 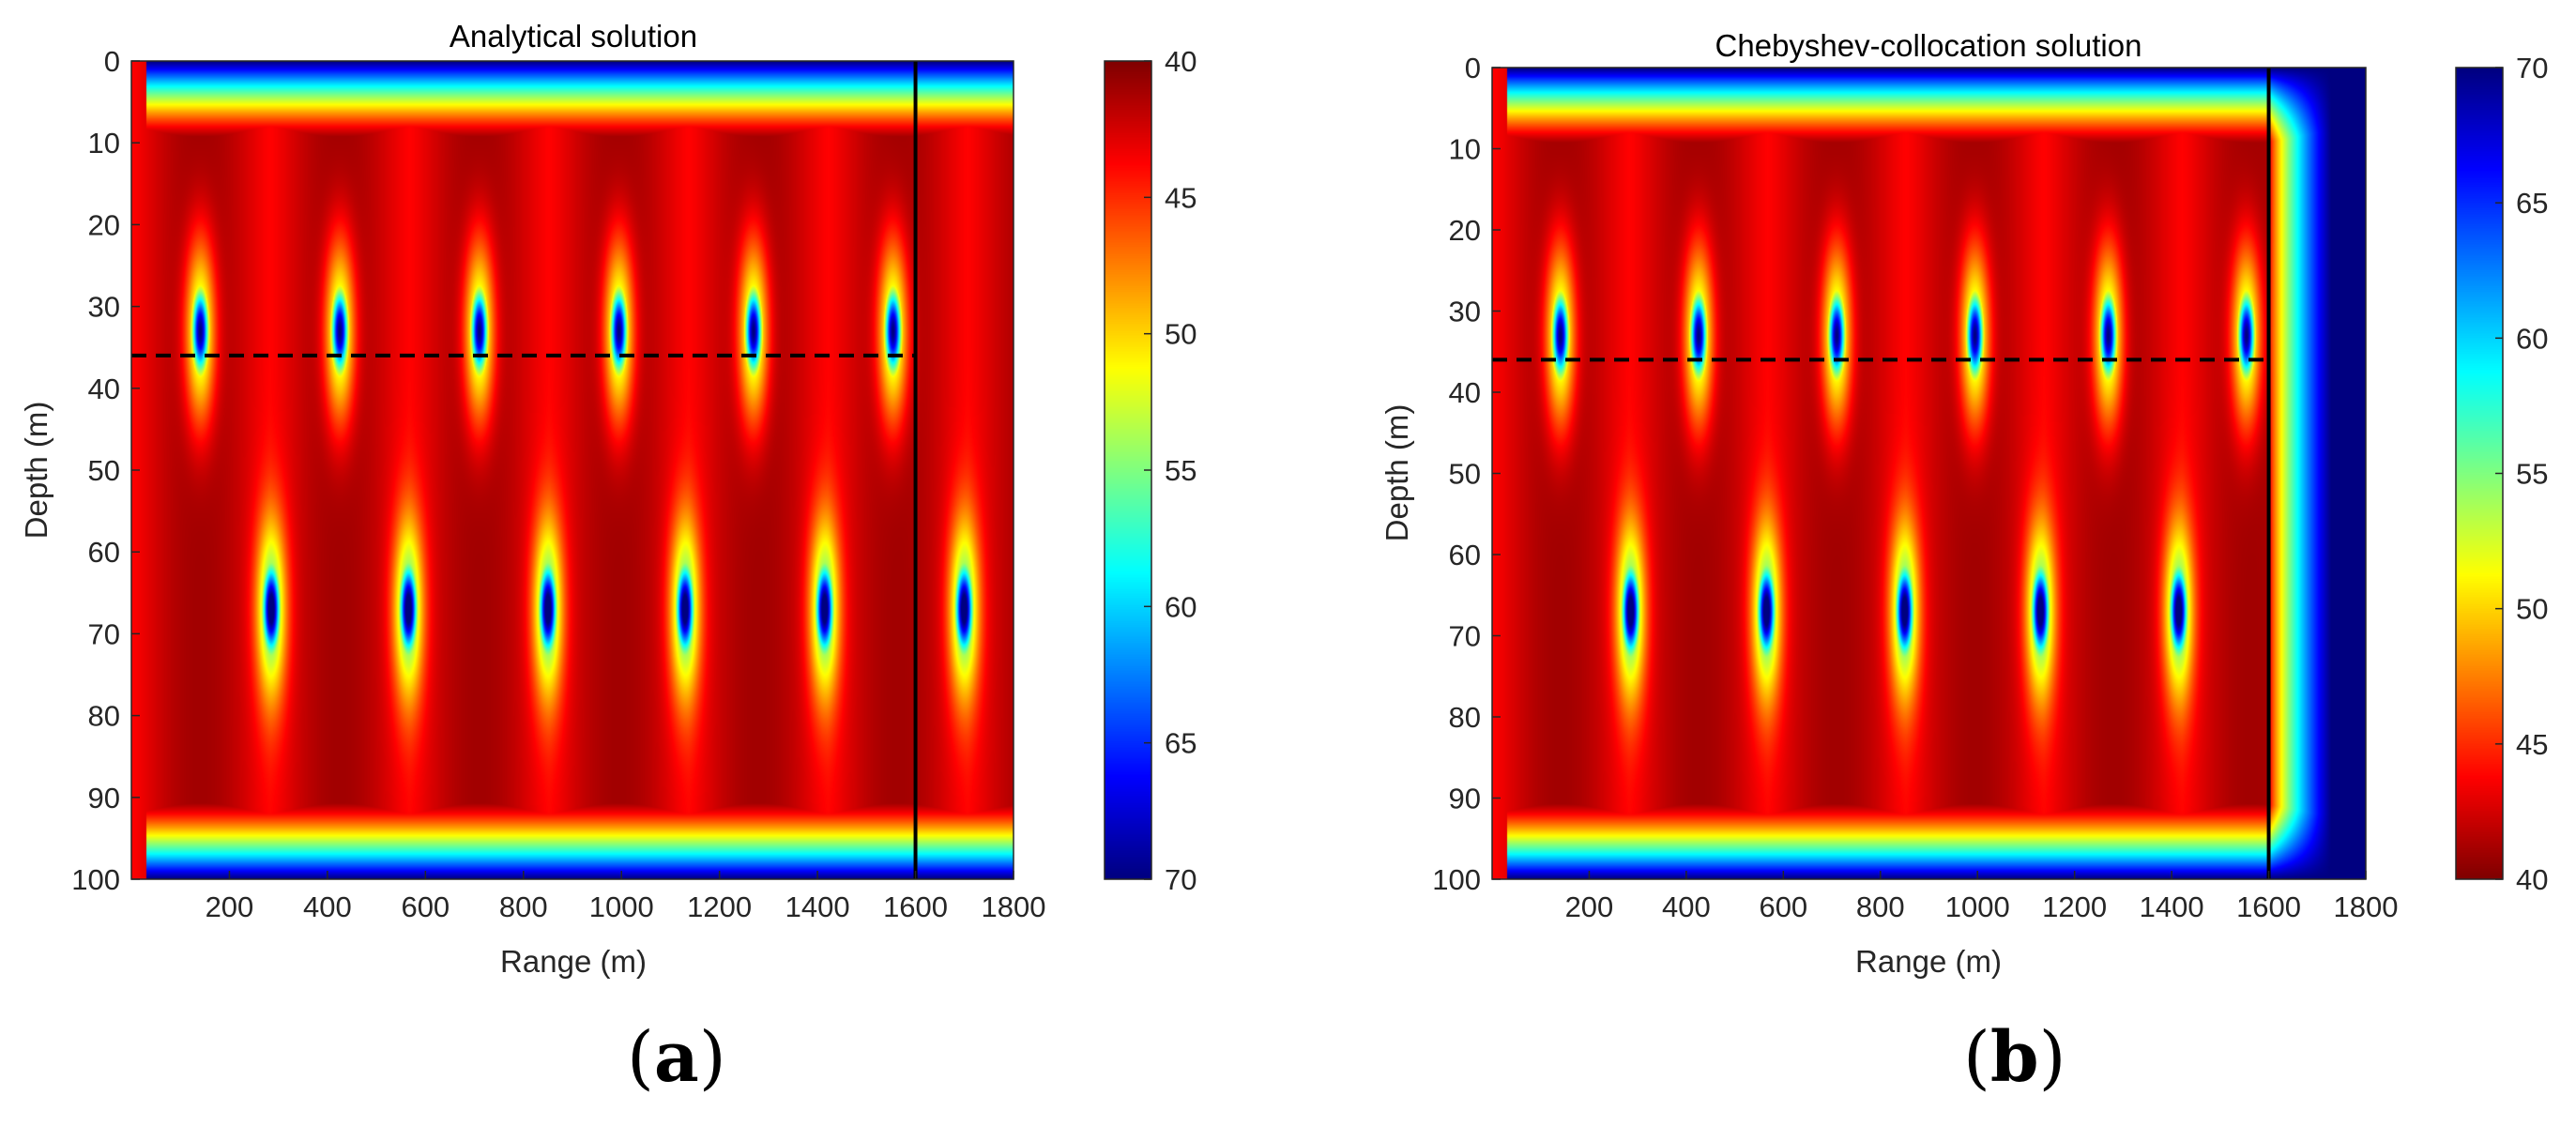 What do you see at coordinates (1928, 45) in the screenshot?
I see `chart-title: Chebyshev-collocation solution` at bounding box center [1928, 45].